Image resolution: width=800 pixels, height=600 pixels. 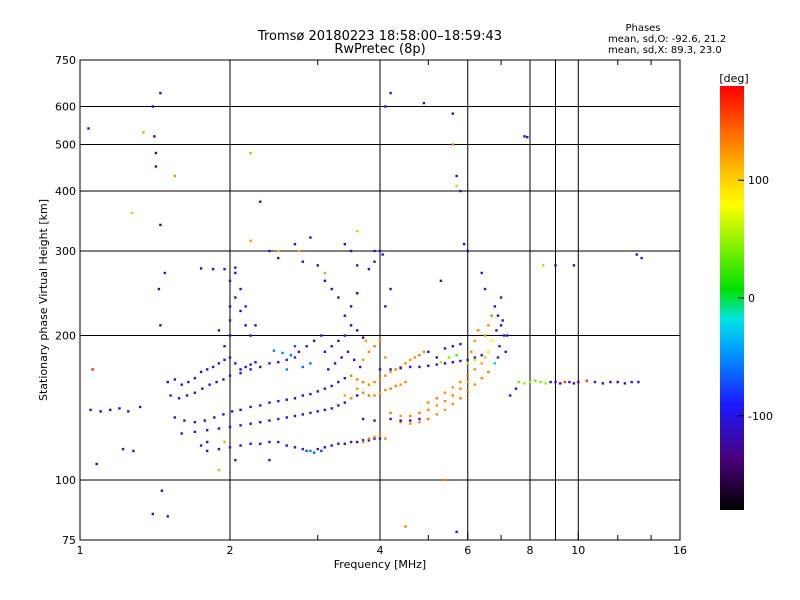 I want to click on phases-x-line: mean, sd,X: 89.3, 23.0, so click(x=665, y=50).